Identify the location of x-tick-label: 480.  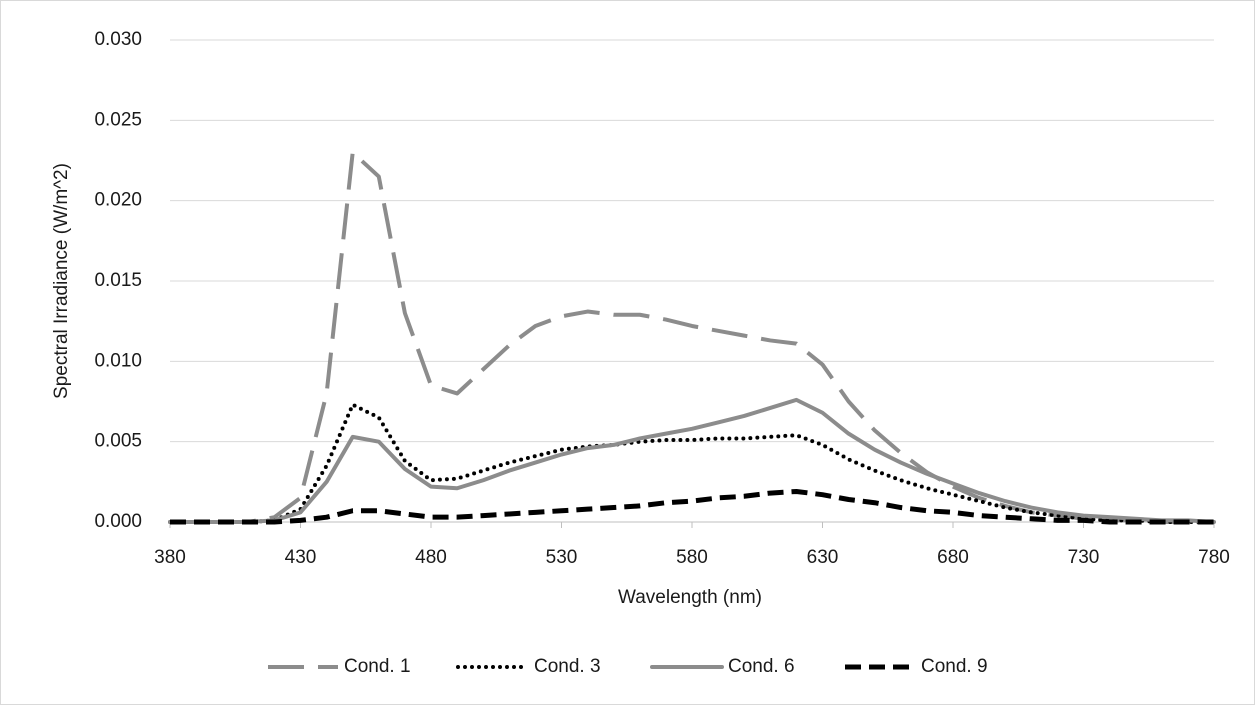
(431, 557).